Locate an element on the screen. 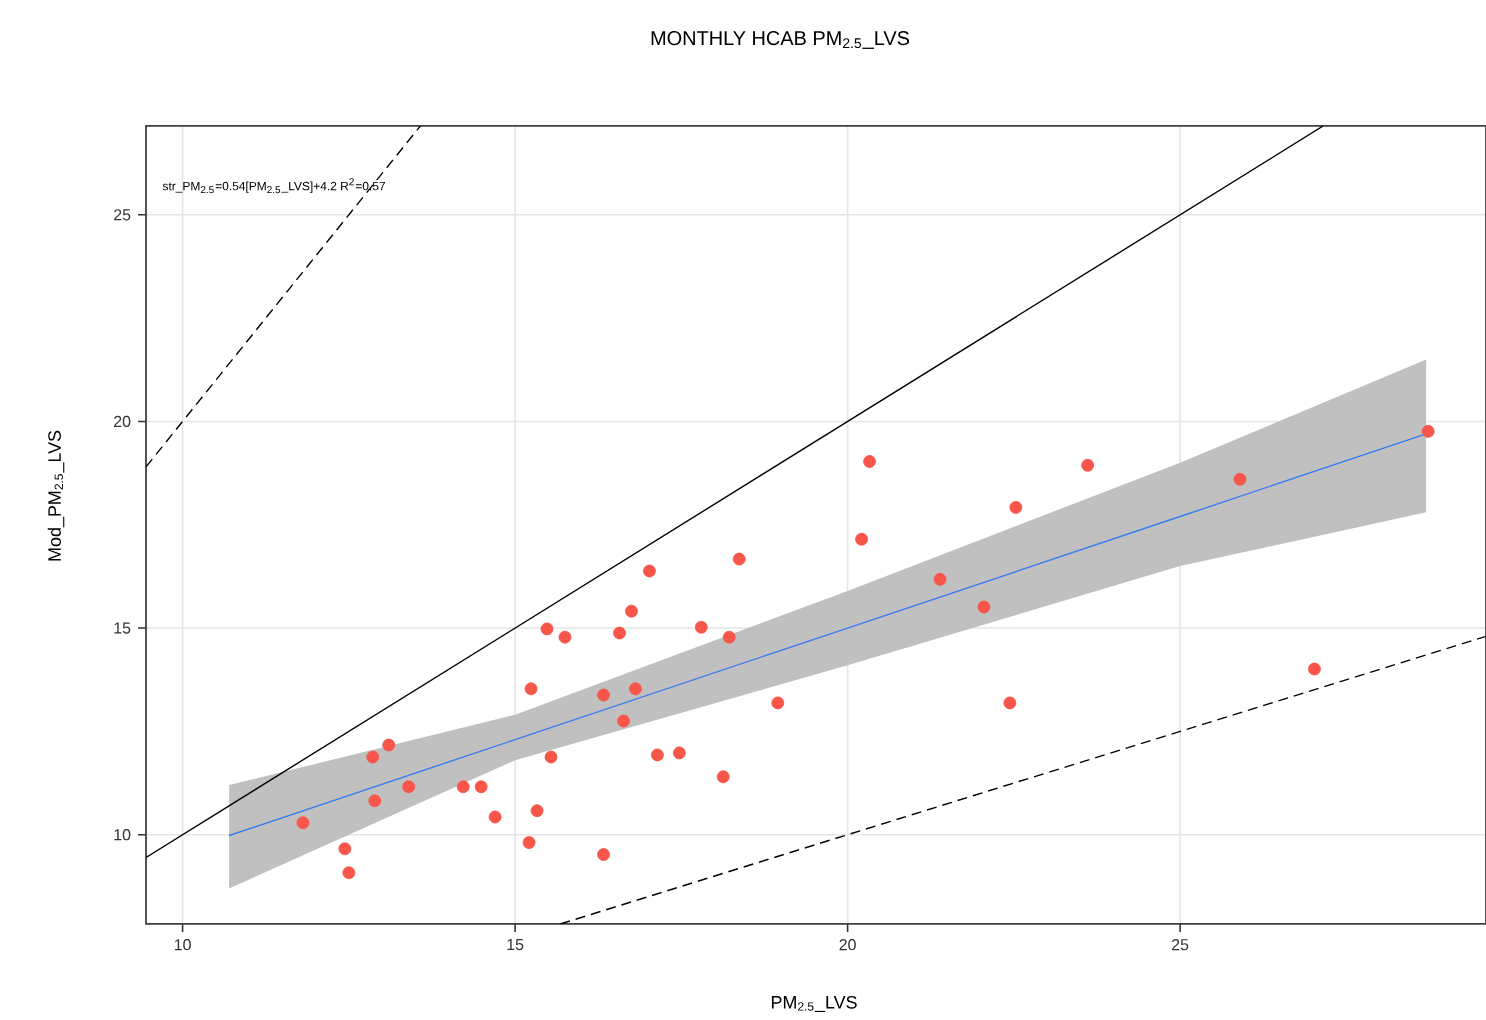 The width and height of the screenshot is (1486, 1020). x-axis-title: PM$_{2.5}$_LVS is located at coordinates (814, 1004).